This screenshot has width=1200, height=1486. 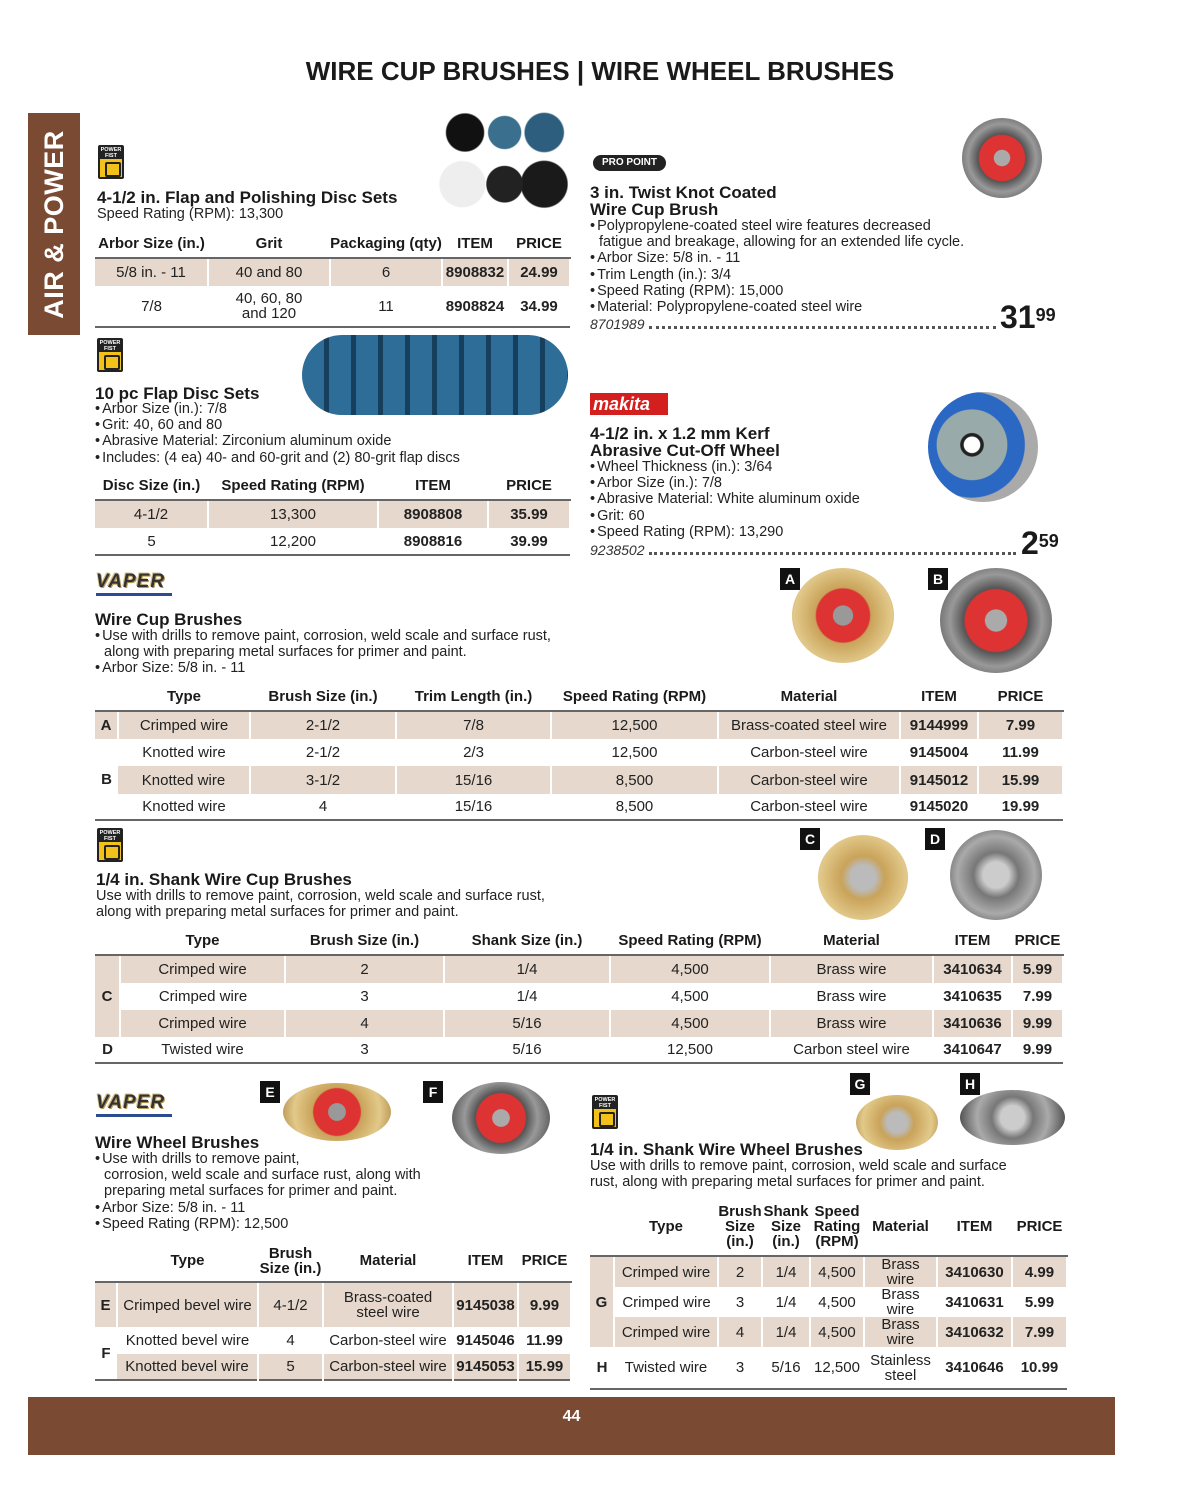 What do you see at coordinates (1028, 317) in the screenshot?
I see `price: 3199` at bounding box center [1028, 317].